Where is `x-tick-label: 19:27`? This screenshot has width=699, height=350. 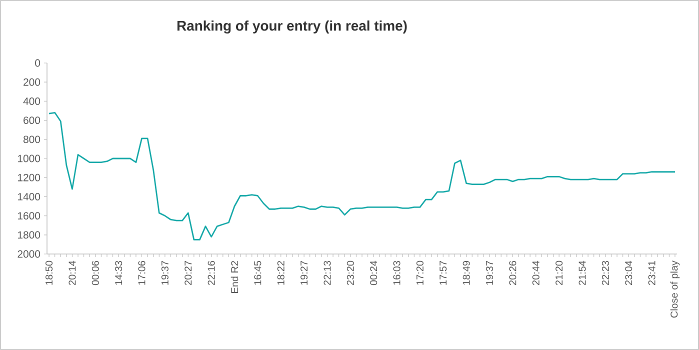 x-tick-label: 19:27 is located at coordinates (304, 273).